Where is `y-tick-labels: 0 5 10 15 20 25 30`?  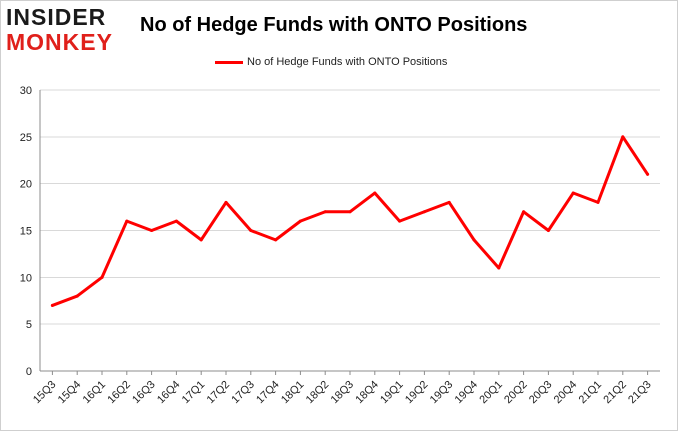
y-tick-labels: 0 5 10 15 20 25 30 is located at coordinates (26, 231).